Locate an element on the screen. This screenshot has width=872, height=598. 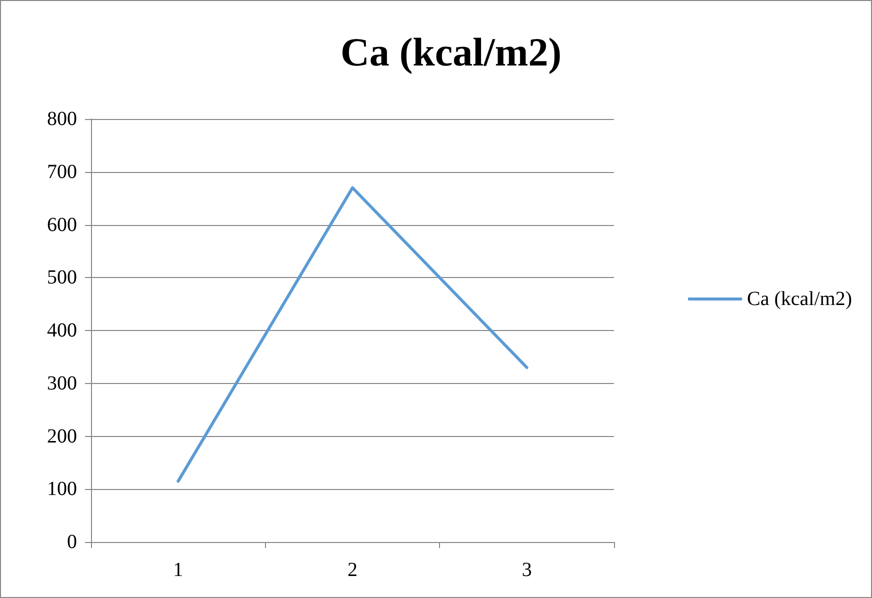
y-tick-label: 100 is located at coordinates (62, 489).